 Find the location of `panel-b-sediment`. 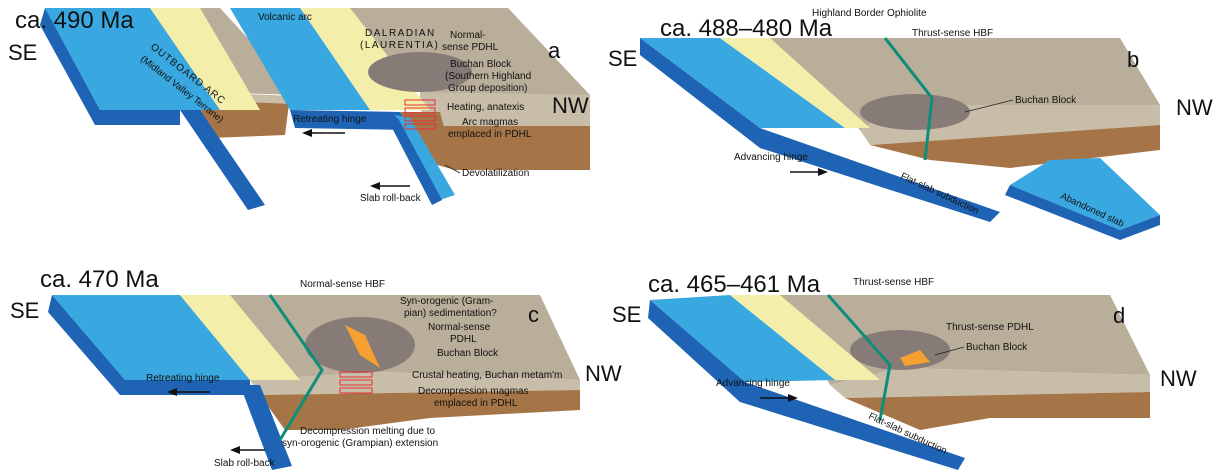

panel-b-sediment is located at coordinates (795, 83).